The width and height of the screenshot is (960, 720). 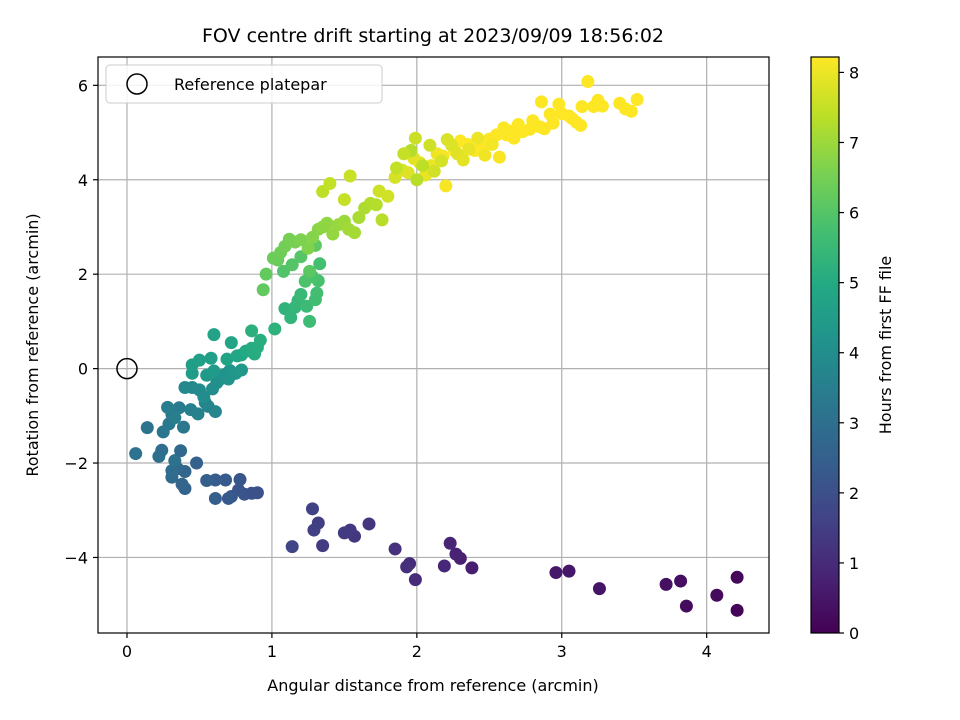 I want to click on x-tick-label: 2, so click(x=417, y=651).